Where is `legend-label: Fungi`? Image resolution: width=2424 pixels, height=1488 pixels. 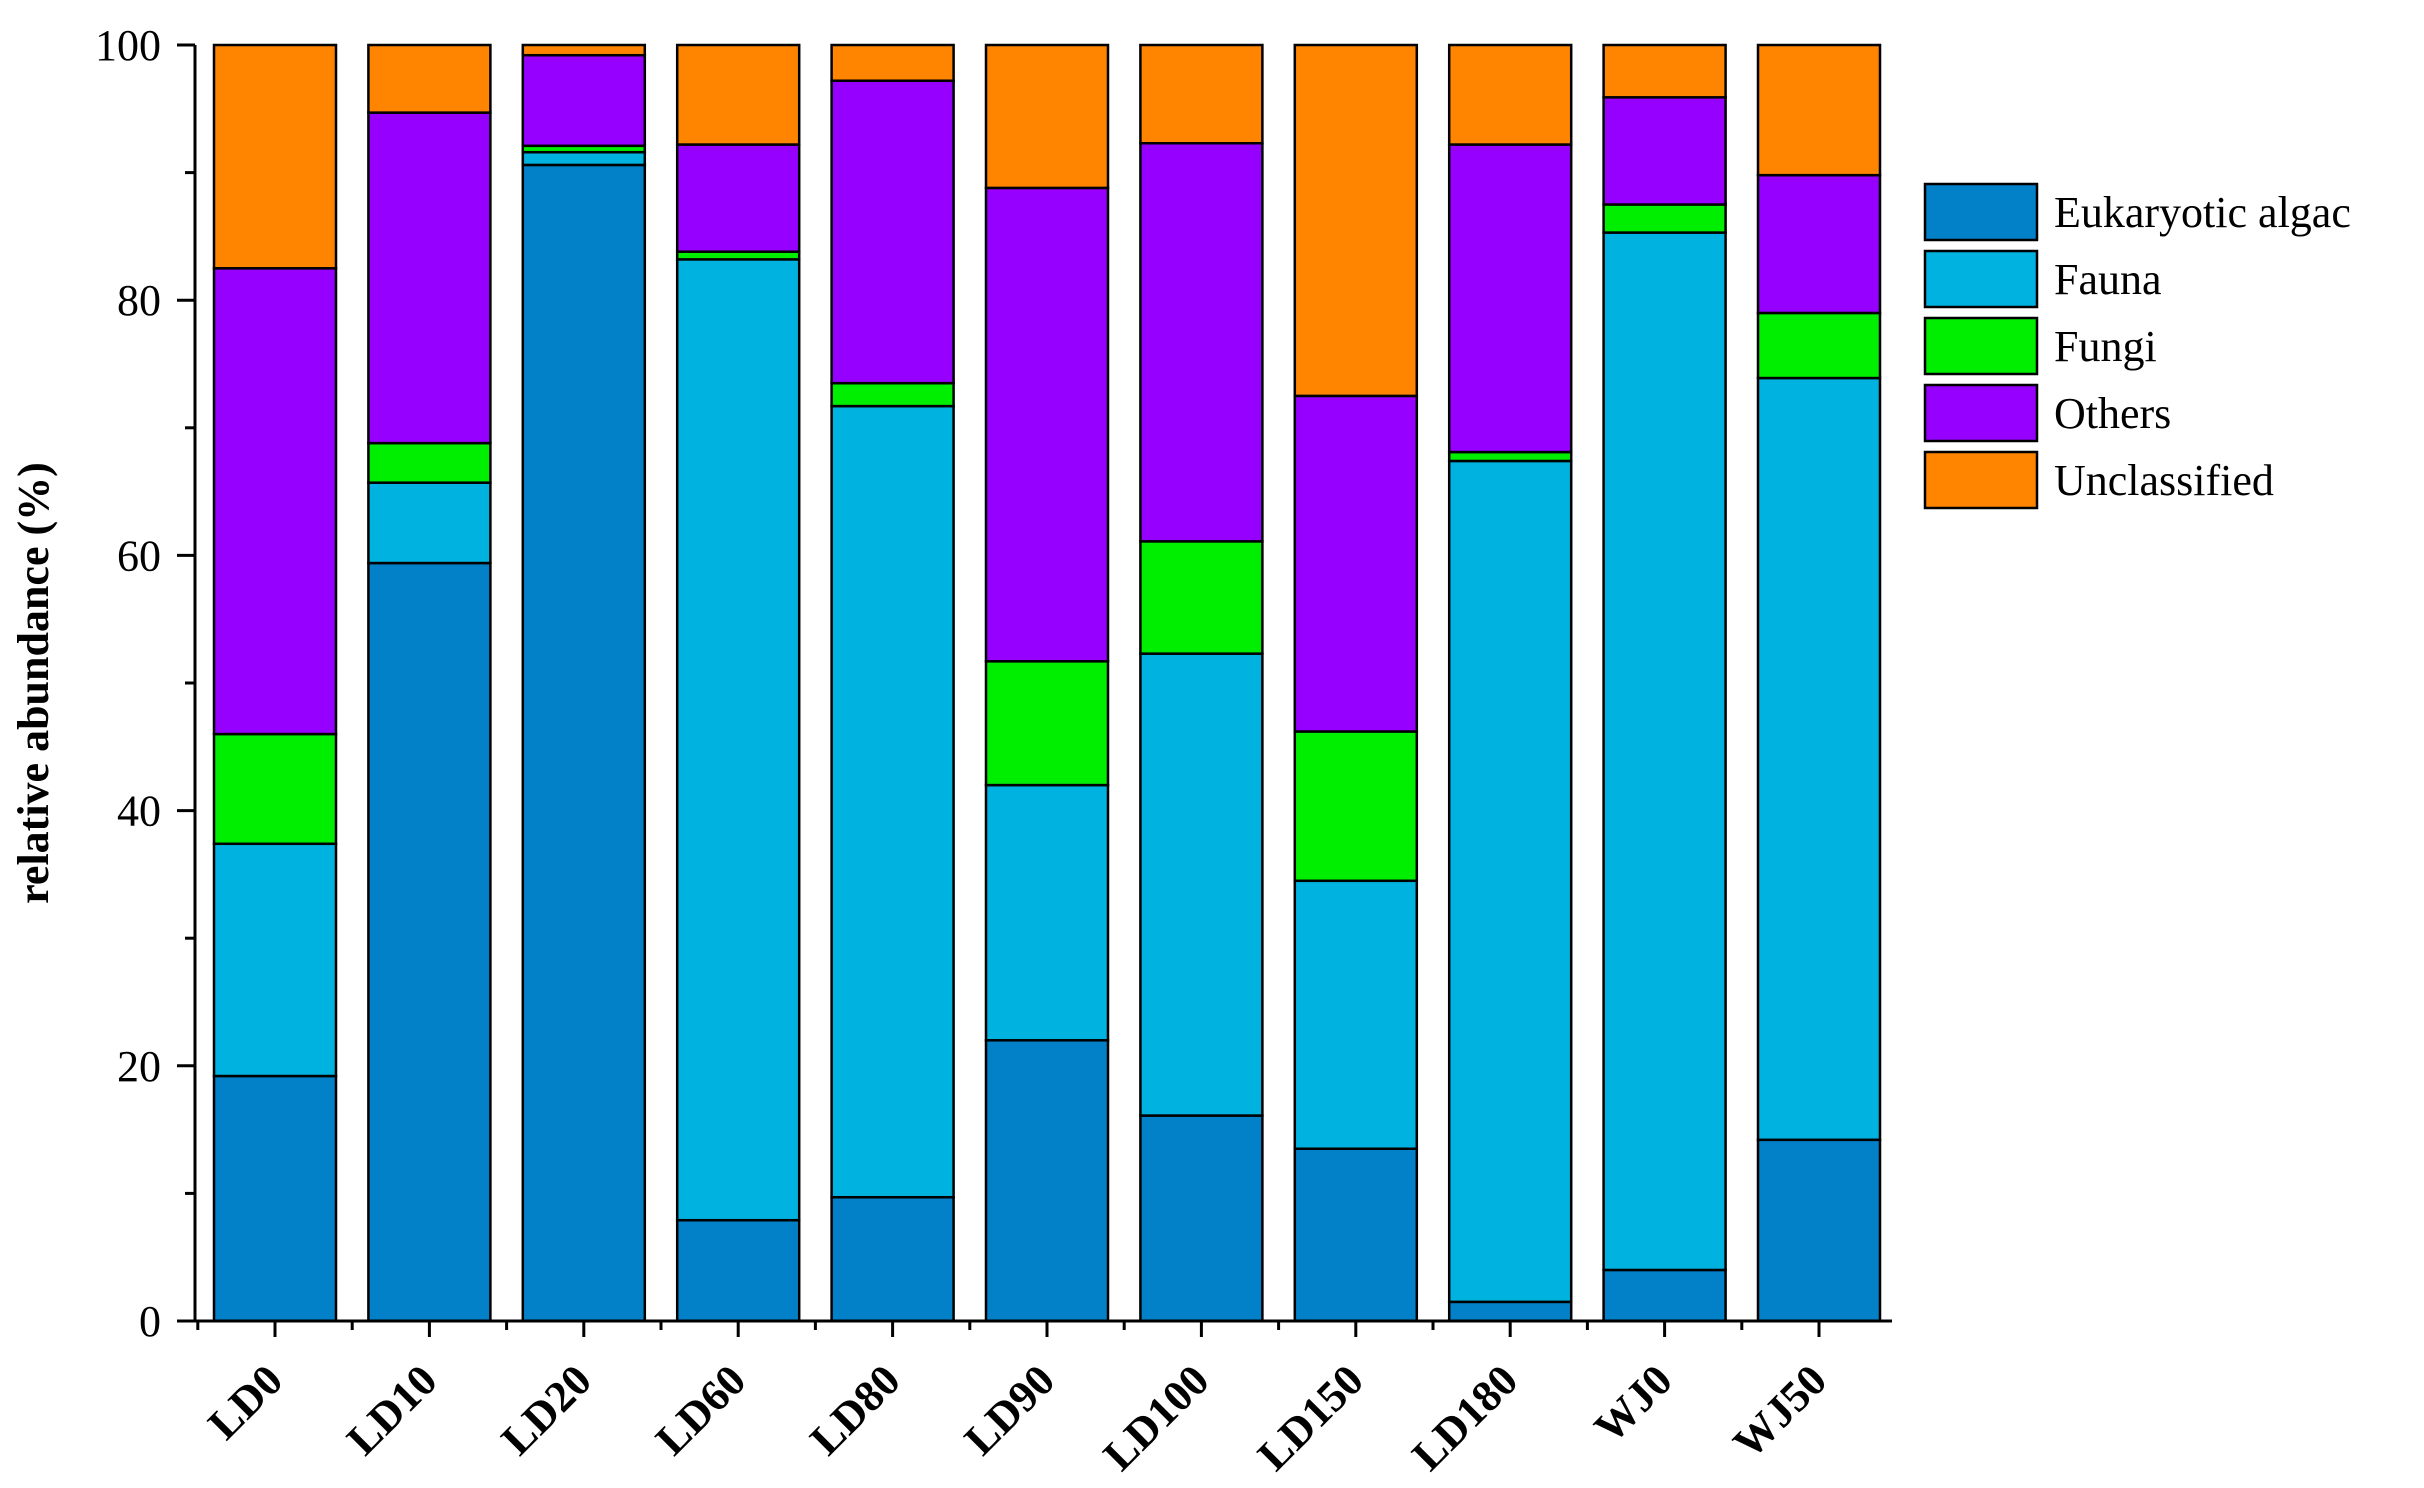
legend-label: Fungi is located at coordinates (2105, 346).